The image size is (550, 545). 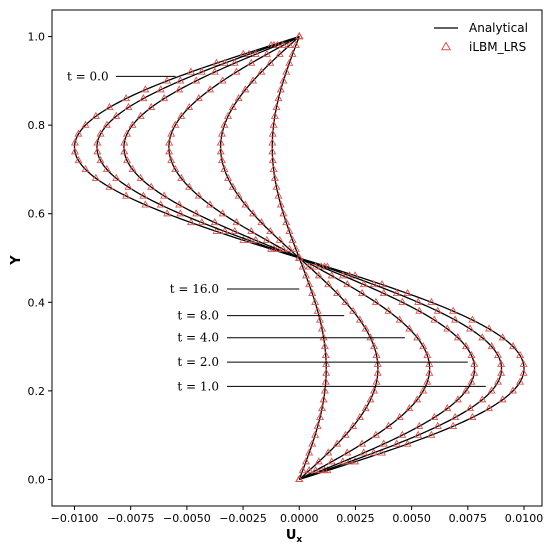 What do you see at coordinates (294, 536) in the screenshot?
I see `x-axis-title: Ux` at bounding box center [294, 536].